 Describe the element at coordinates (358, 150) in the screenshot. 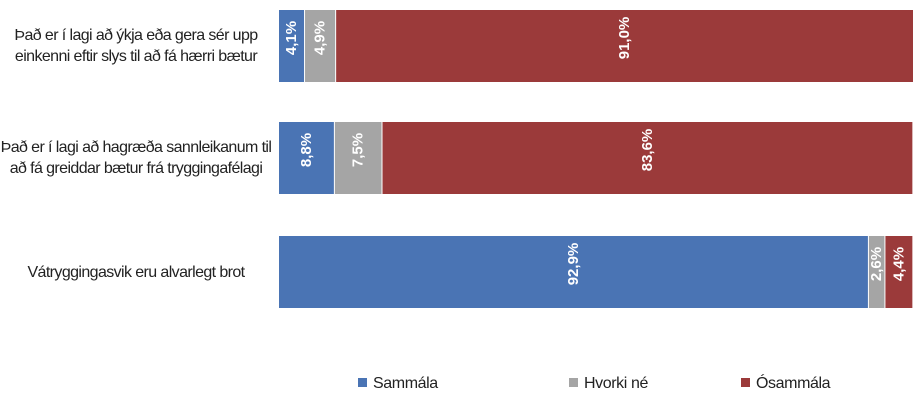

I see `data-label: 7,5%` at that location.